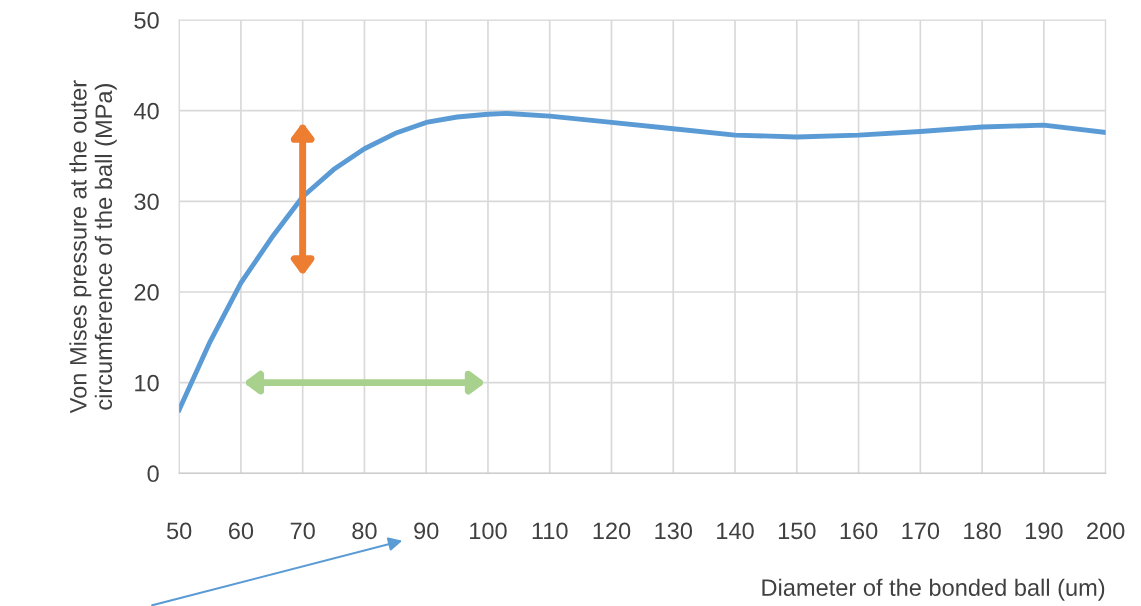 The width and height of the screenshot is (1141, 606). Describe the element at coordinates (859, 531) in the screenshot. I see `x-tick-label: 160` at that location.